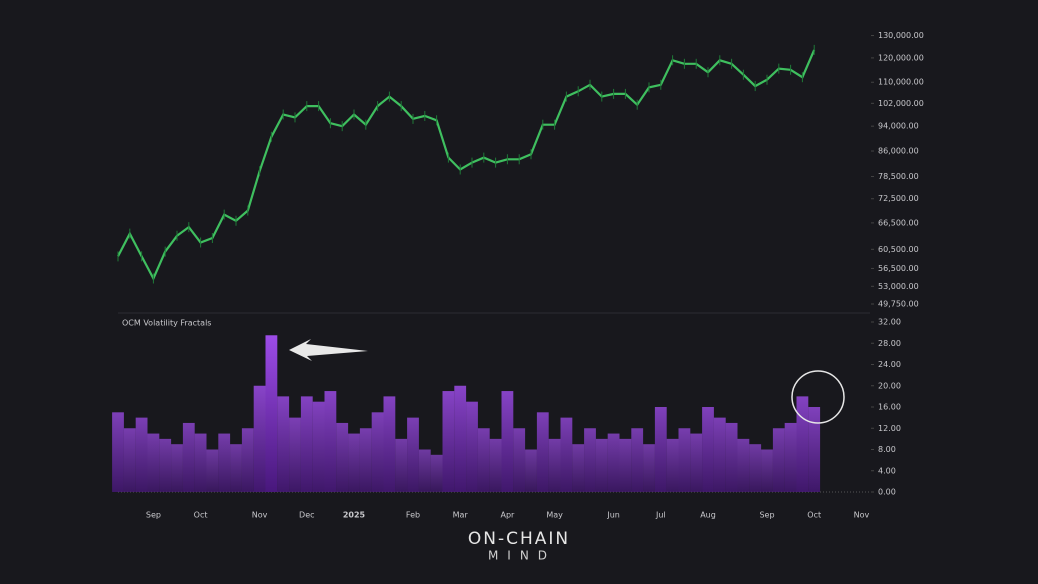 The height and width of the screenshot is (584, 1038). Describe the element at coordinates (887, 492) in the screenshot. I see `y-tick-label: 0.00` at that location.